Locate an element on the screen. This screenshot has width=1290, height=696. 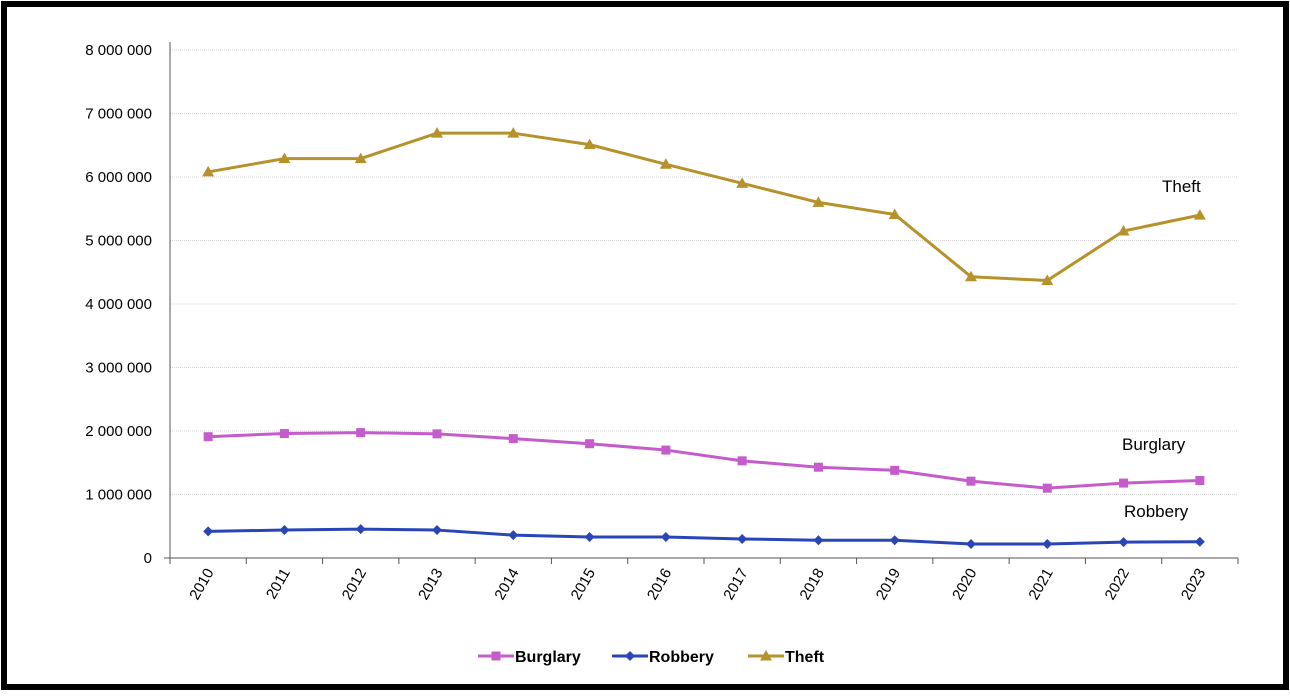
y-tick-label: 5 000 000 is located at coordinates (118, 241).